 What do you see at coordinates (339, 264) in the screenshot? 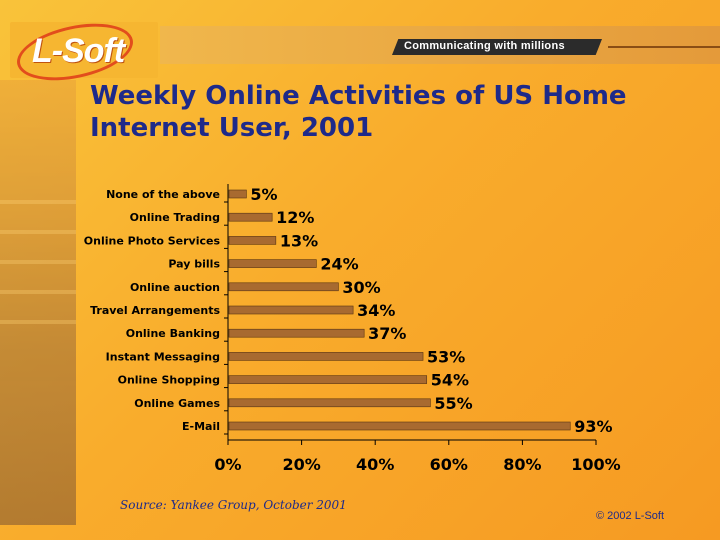
I see `value-label: 24%` at bounding box center [339, 264].